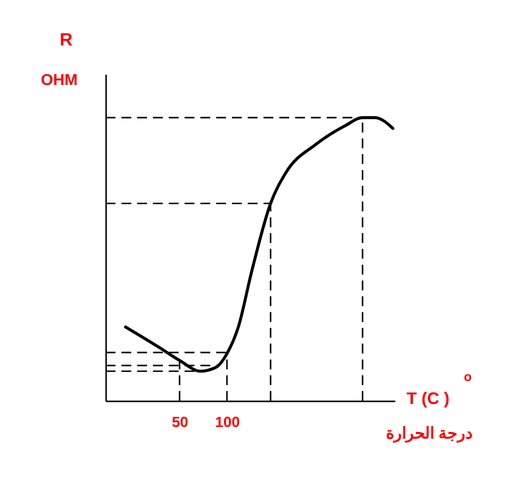 The image size is (531, 491). What do you see at coordinates (59, 60) in the screenshot?
I see `text: R OHM` at bounding box center [59, 60].